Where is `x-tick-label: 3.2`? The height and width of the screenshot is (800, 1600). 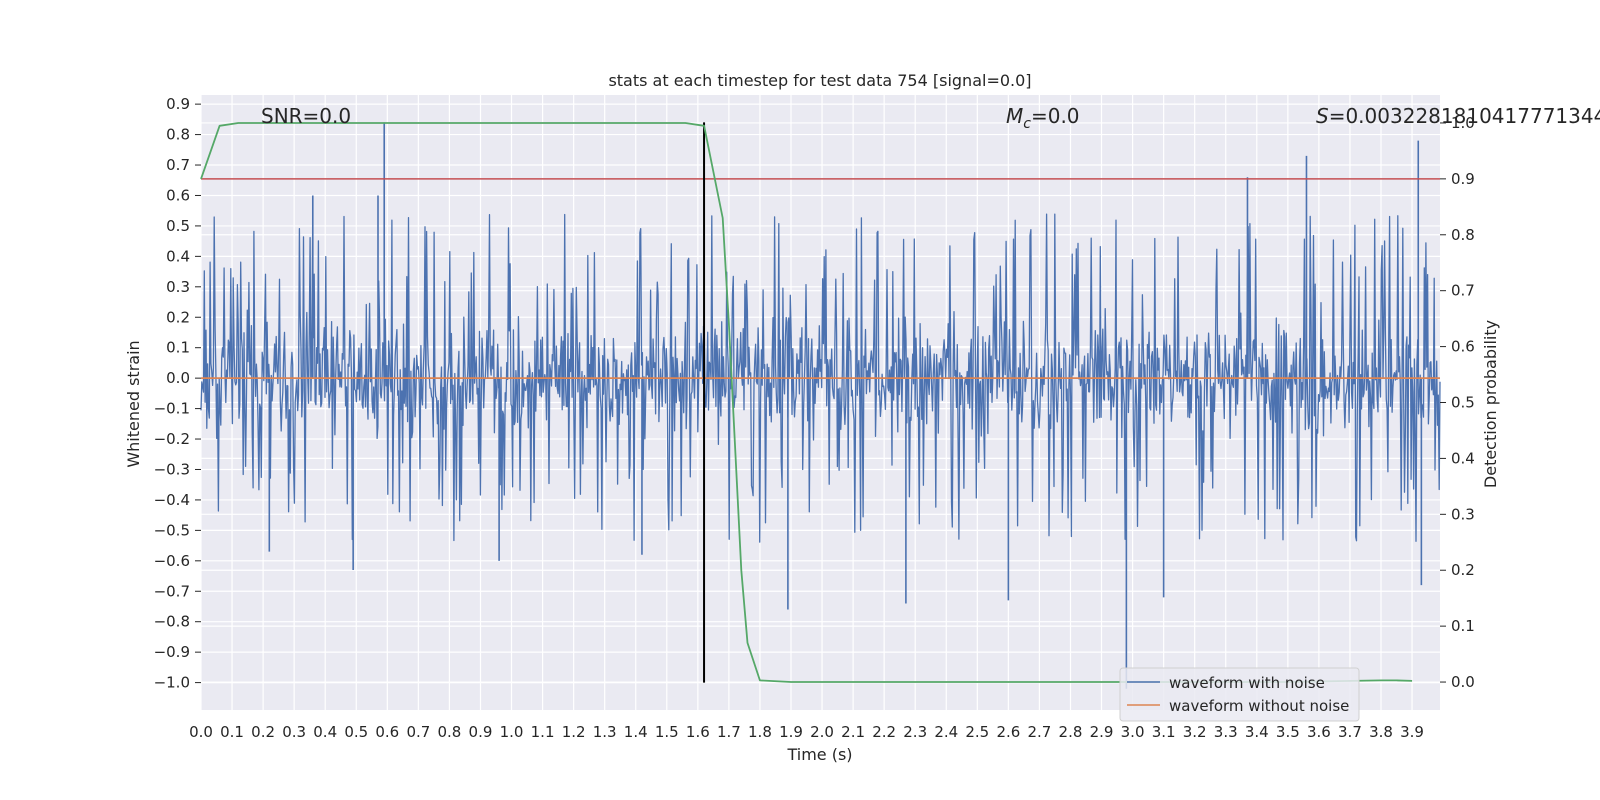 x-tick-label: 3.2 is located at coordinates (1195, 732).